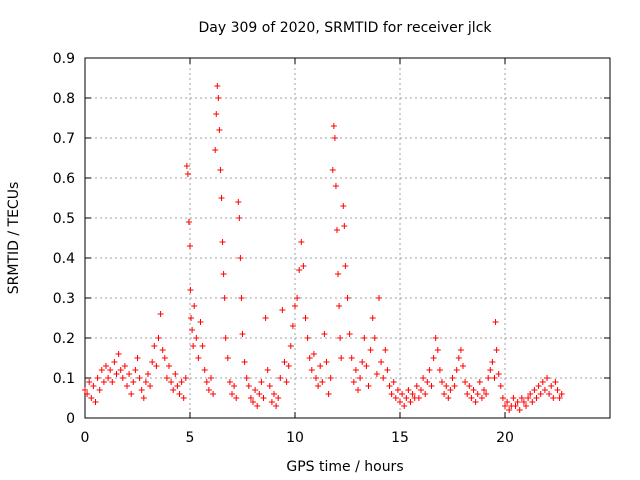  Describe the element at coordinates (331, 219) in the screenshot. I see `y-tick: 0.5` at that location.